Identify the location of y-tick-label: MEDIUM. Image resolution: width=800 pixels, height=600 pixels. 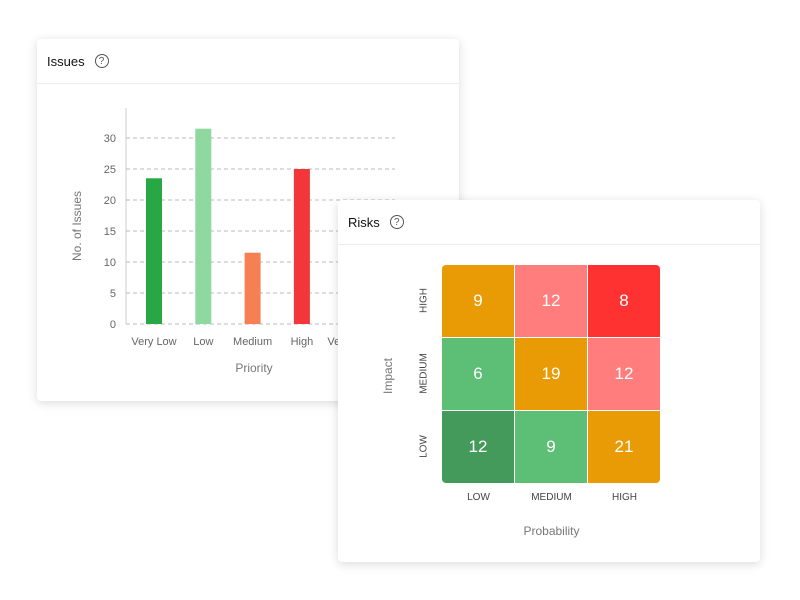
(424, 373).